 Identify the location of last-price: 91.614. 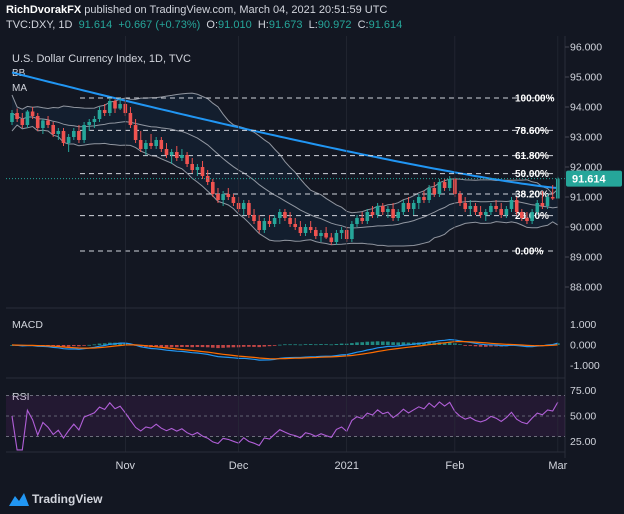
(95, 25).